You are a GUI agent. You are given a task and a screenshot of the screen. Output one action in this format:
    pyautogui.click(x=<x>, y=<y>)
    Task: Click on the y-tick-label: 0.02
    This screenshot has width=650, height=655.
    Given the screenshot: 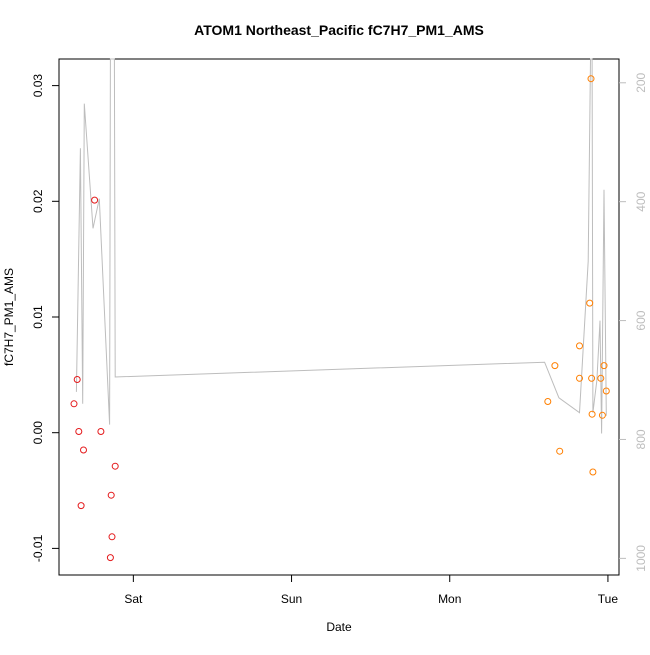 What is the action you would take?
    pyautogui.click(x=38, y=201)
    